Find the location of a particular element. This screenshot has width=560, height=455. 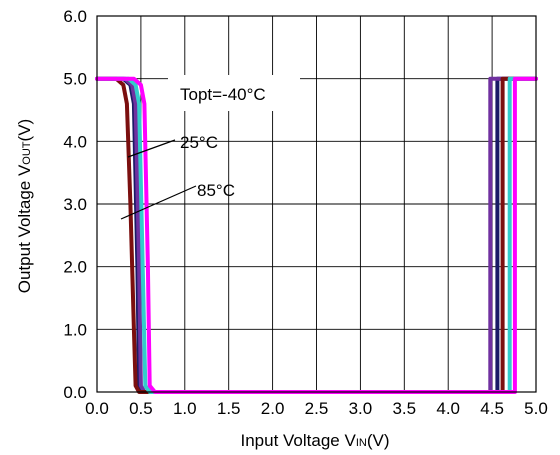

x-tick-label: 1.0 is located at coordinates (185, 408).